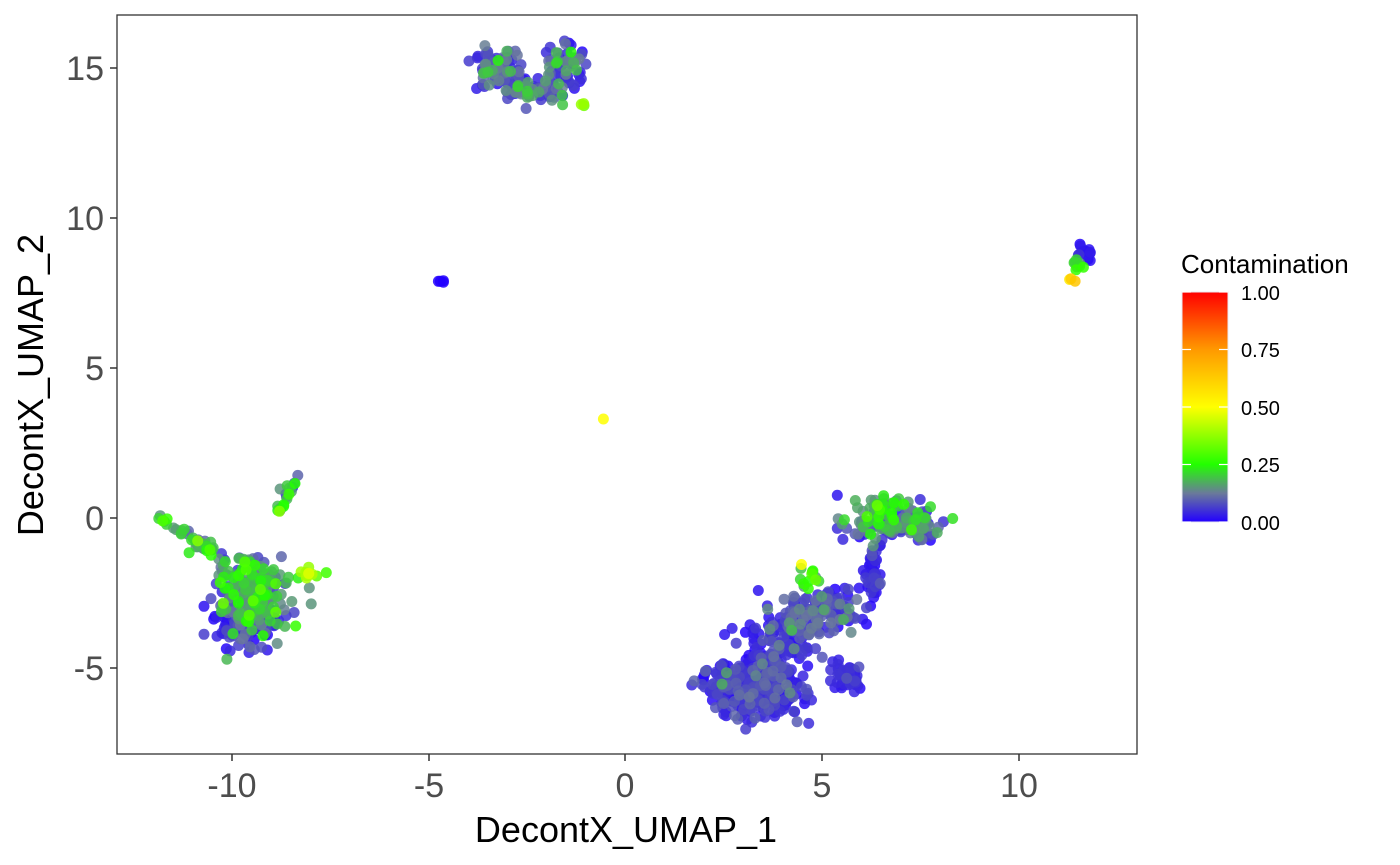 The height and width of the screenshot is (865, 1400). I want to click on x-tick-label: -10, so click(231, 786).